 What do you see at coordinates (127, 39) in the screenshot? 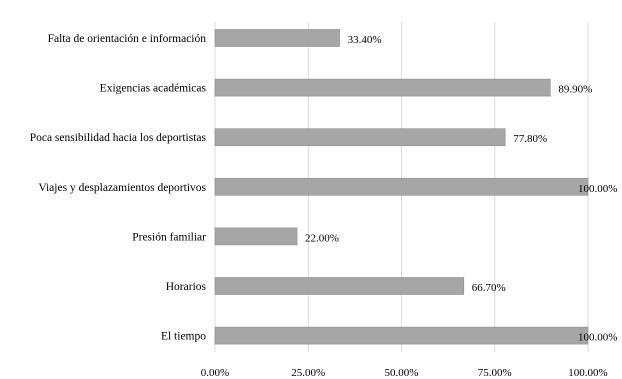
I see `category-label: Falta de orientación e información` at bounding box center [127, 39].